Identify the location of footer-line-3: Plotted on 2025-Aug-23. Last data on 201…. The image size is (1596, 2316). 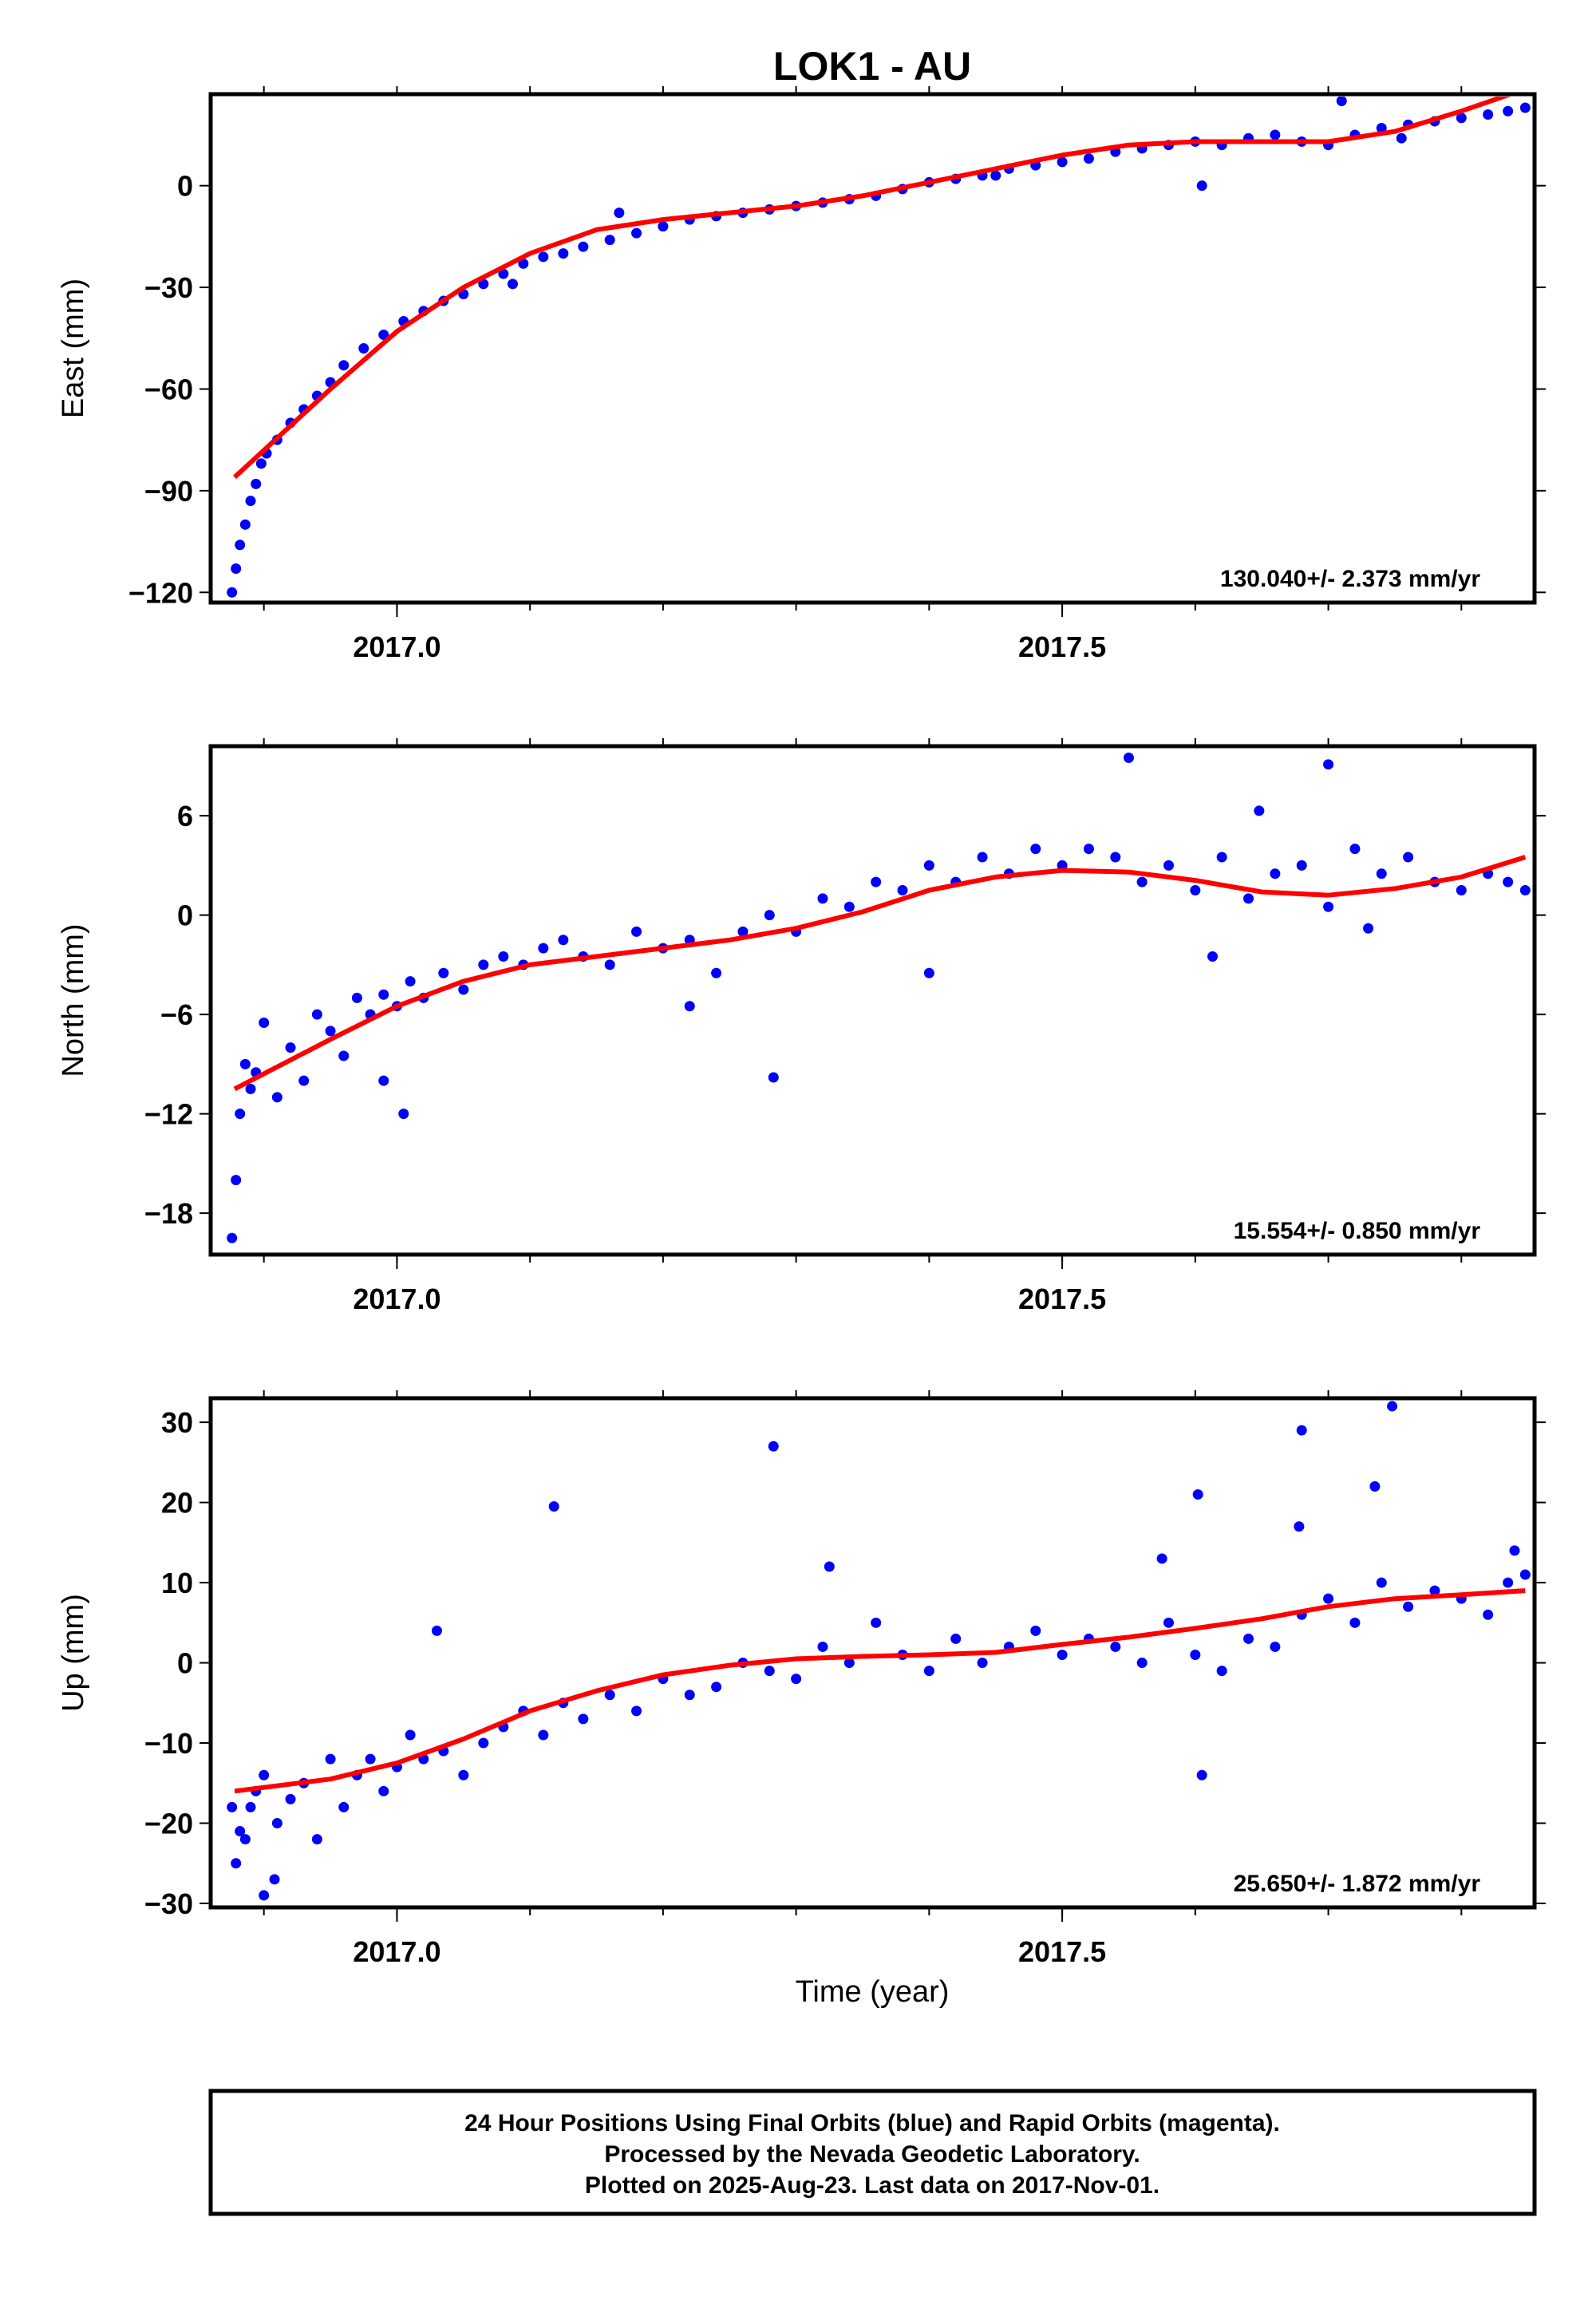
(872, 2185).